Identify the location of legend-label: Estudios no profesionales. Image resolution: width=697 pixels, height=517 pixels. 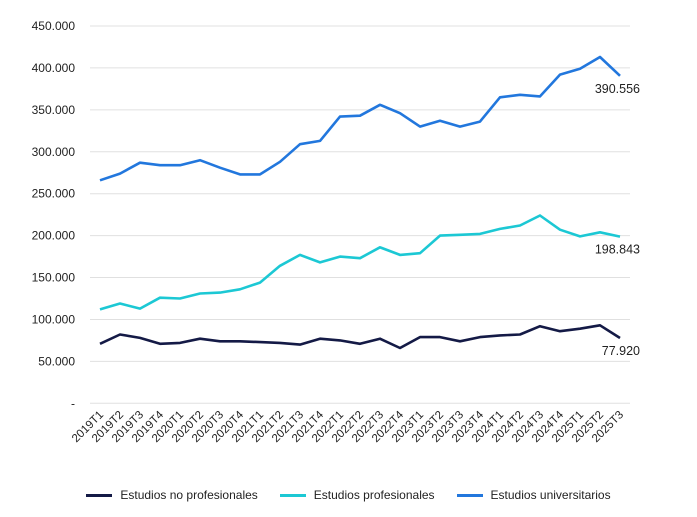
(189, 495).